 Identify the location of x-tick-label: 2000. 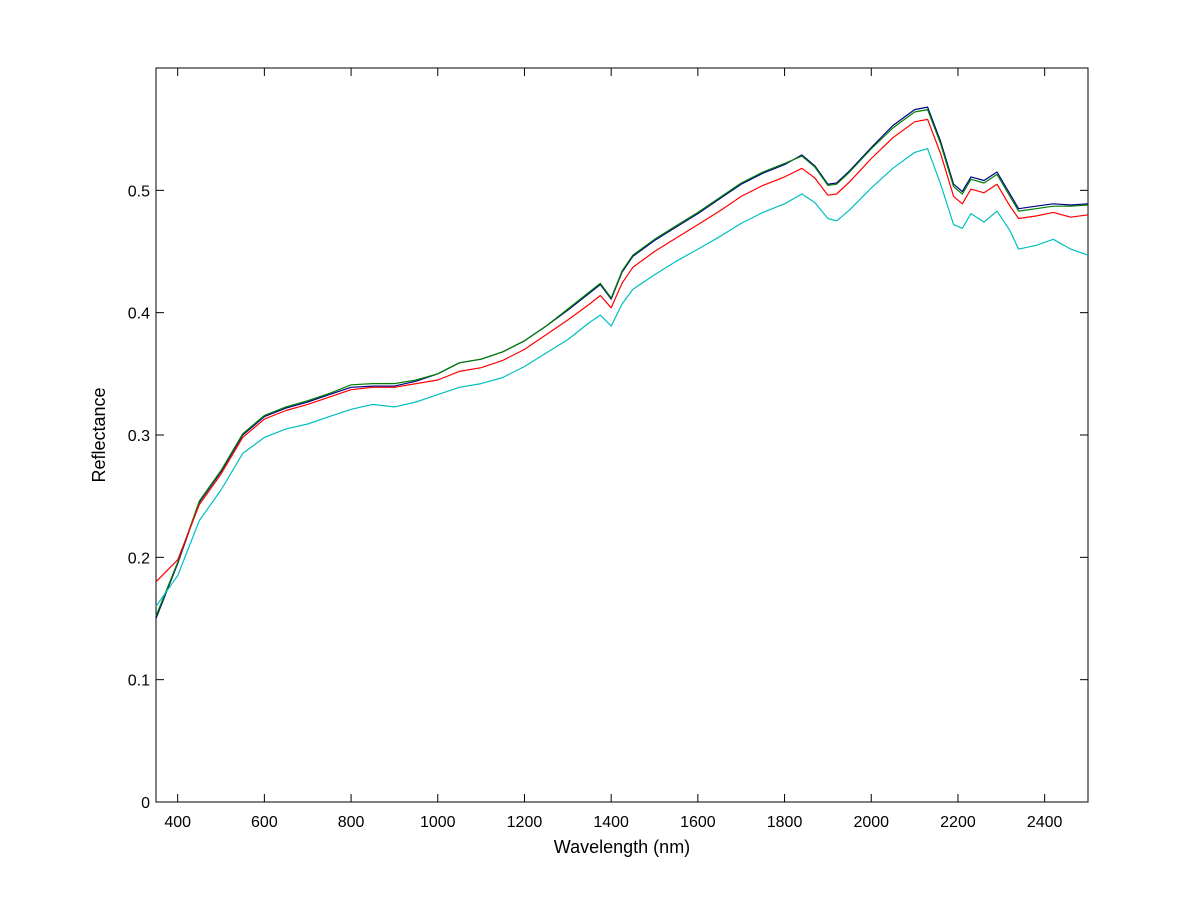
(871, 822).